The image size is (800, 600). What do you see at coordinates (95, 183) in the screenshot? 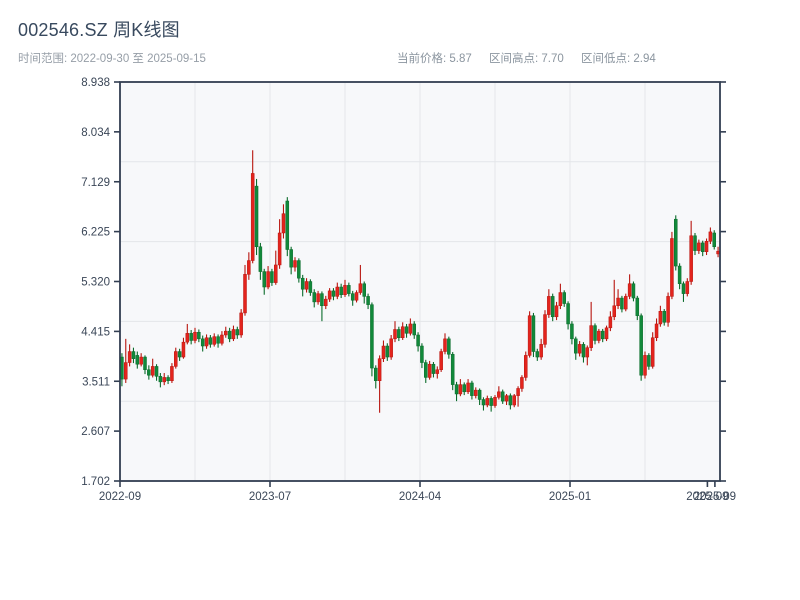
I see `y-tick-label: 7.129` at bounding box center [95, 183].